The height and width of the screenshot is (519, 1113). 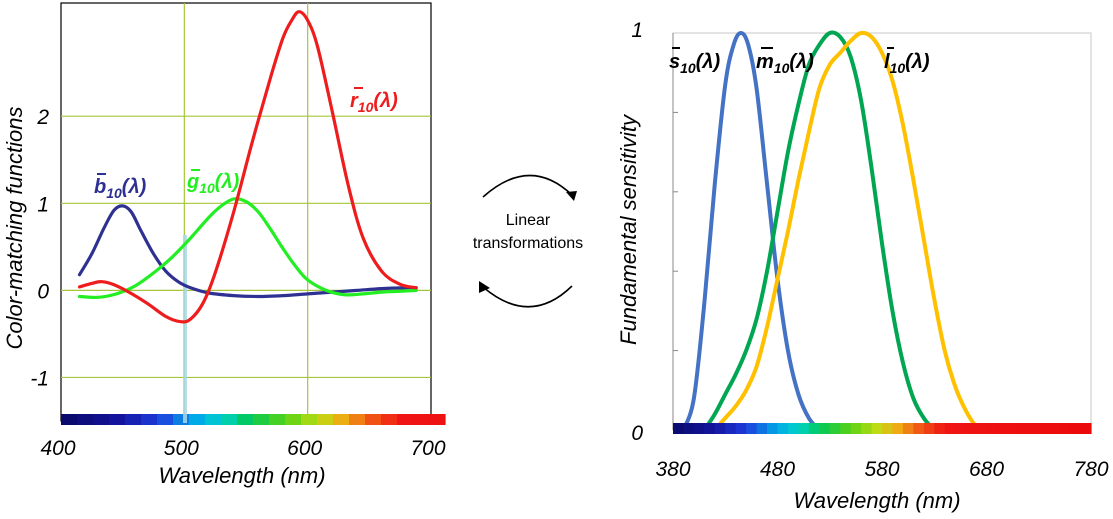 What do you see at coordinates (1090, 469) in the screenshot?
I see `right-x-tick-4: 780` at bounding box center [1090, 469].